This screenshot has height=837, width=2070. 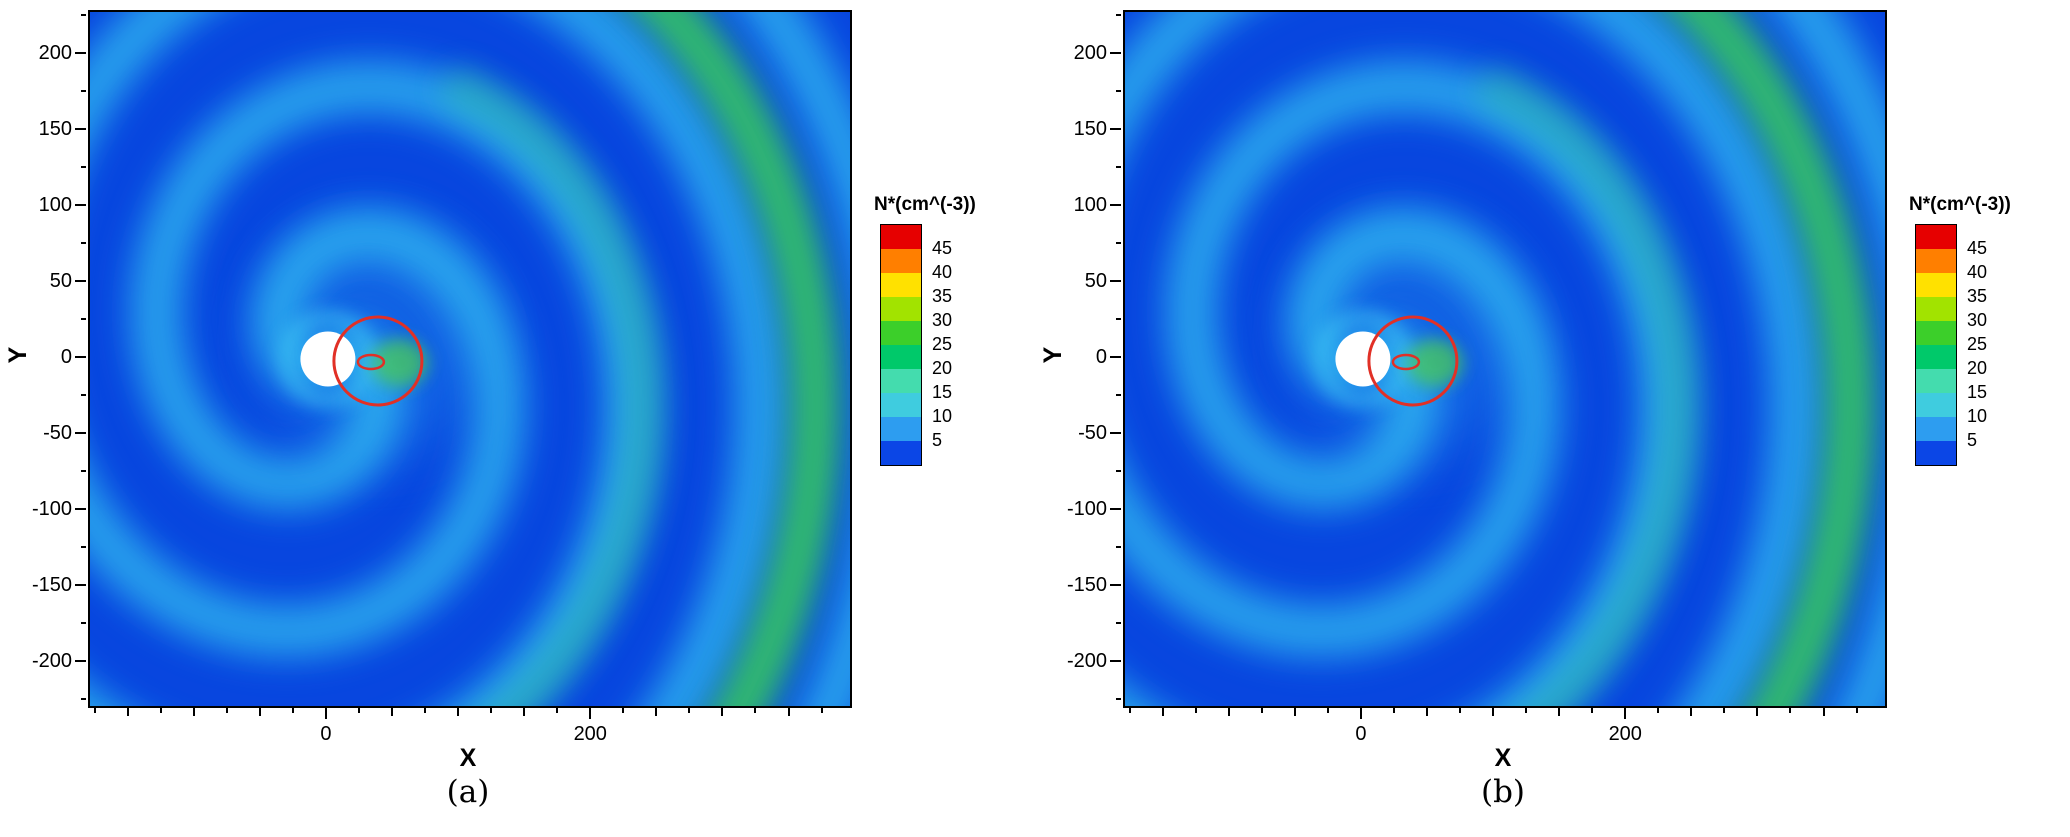 What do you see at coordinates (1406, 362) in the screenshot?
I see `red-contour-inner` at bounding box center [1406, 362].